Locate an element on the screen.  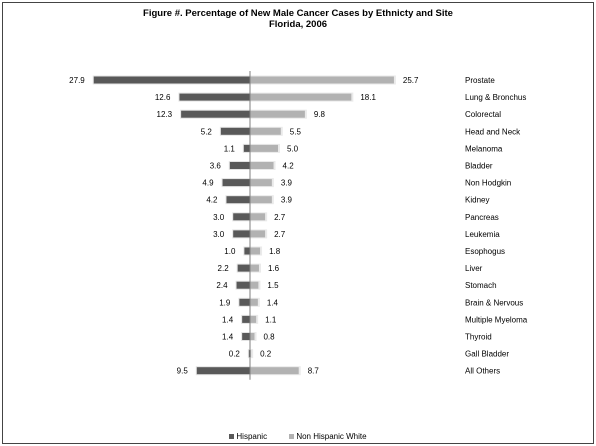
bar-hispanic-multiple-myeloma is located at coordinates (246, 319).